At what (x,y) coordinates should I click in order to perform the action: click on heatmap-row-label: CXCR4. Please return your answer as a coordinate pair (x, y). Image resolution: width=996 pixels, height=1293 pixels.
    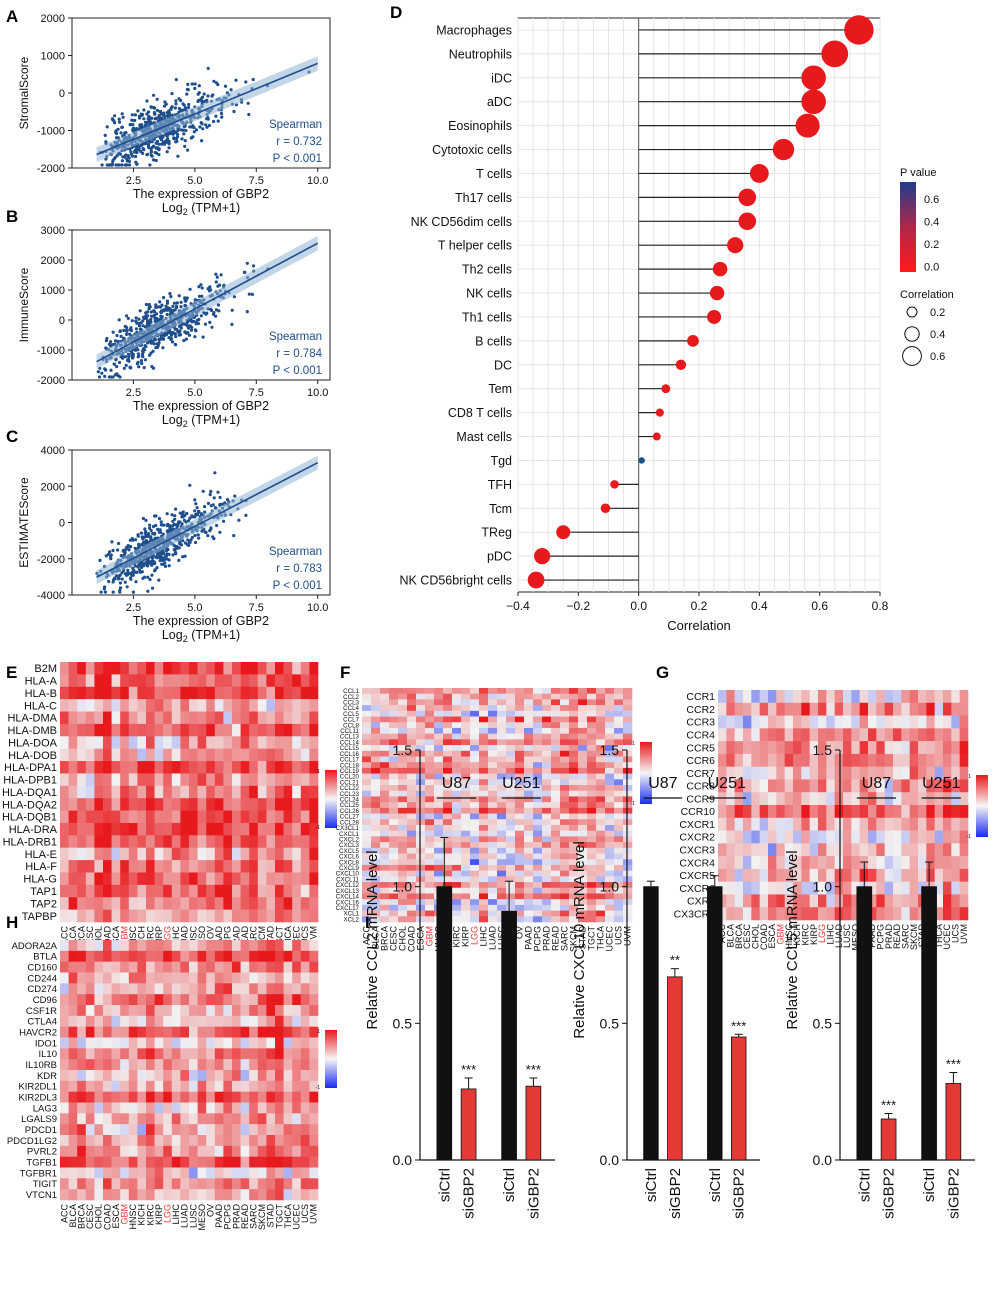
    Looking at the image, I should click on (697, 863).